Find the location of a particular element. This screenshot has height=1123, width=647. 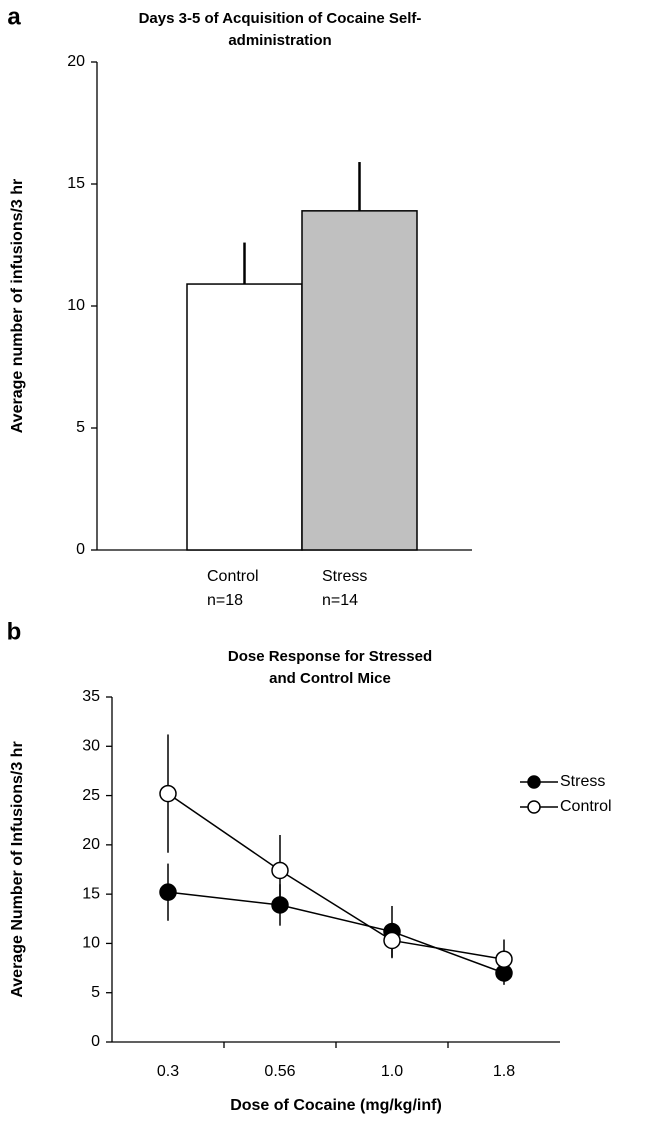

n-label: n=14 is located at coordinates (340, 600).